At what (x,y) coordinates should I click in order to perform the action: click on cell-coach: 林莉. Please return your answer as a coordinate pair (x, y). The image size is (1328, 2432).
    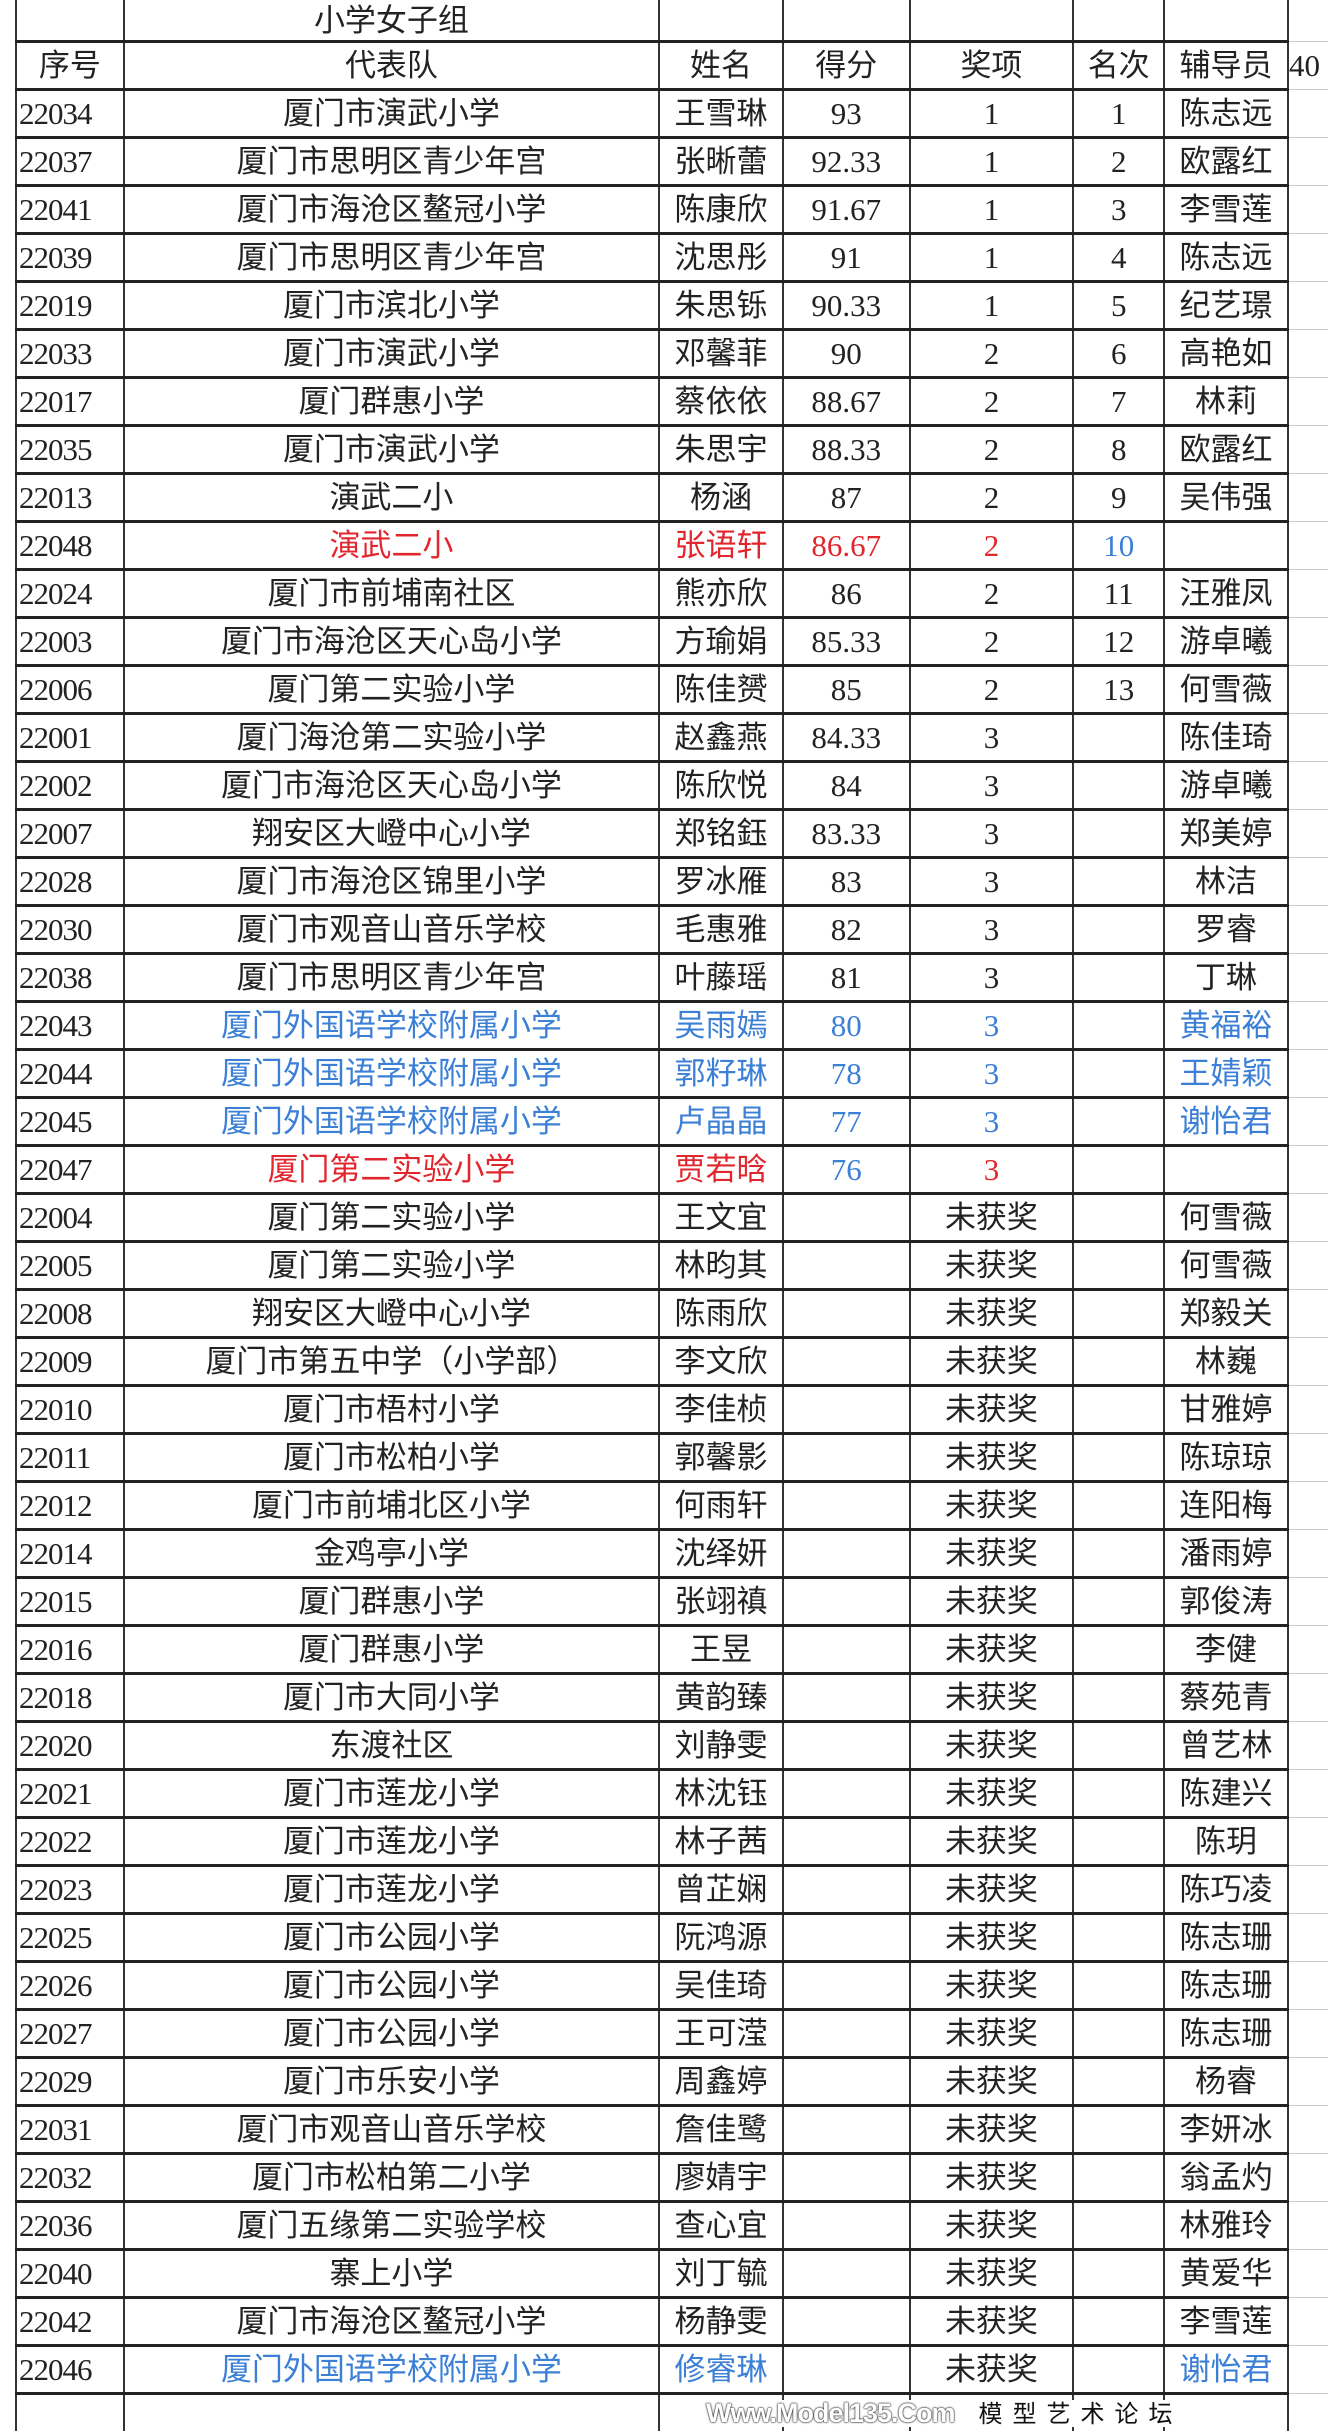
    Looking at the image, I should click on (1226, 402).